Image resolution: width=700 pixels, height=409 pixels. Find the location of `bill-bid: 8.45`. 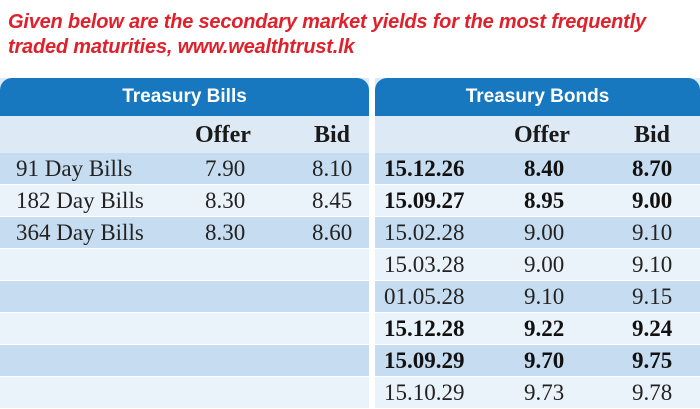

bill-bid: 8.45 is located at coordinates (332, 200).